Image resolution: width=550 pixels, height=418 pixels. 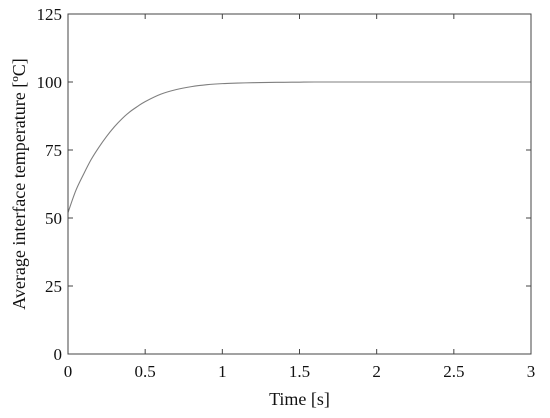 I want to click on y-tick-label: 125, so click(x=50, y=14).